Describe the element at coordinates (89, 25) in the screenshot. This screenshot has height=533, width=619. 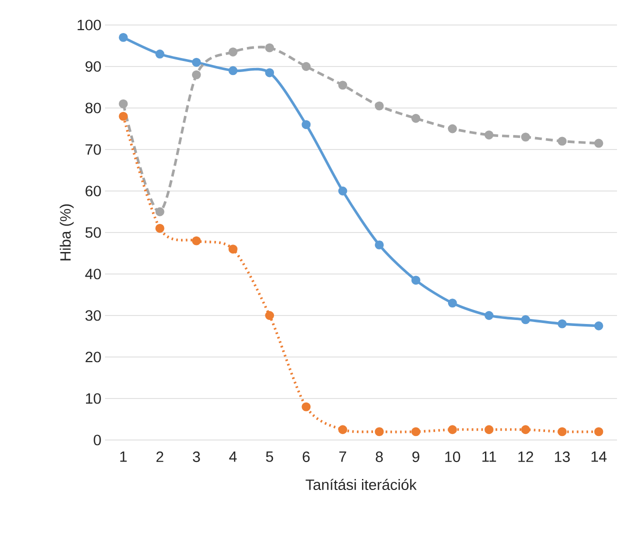
I see `y-tick-label: 100` at that location.